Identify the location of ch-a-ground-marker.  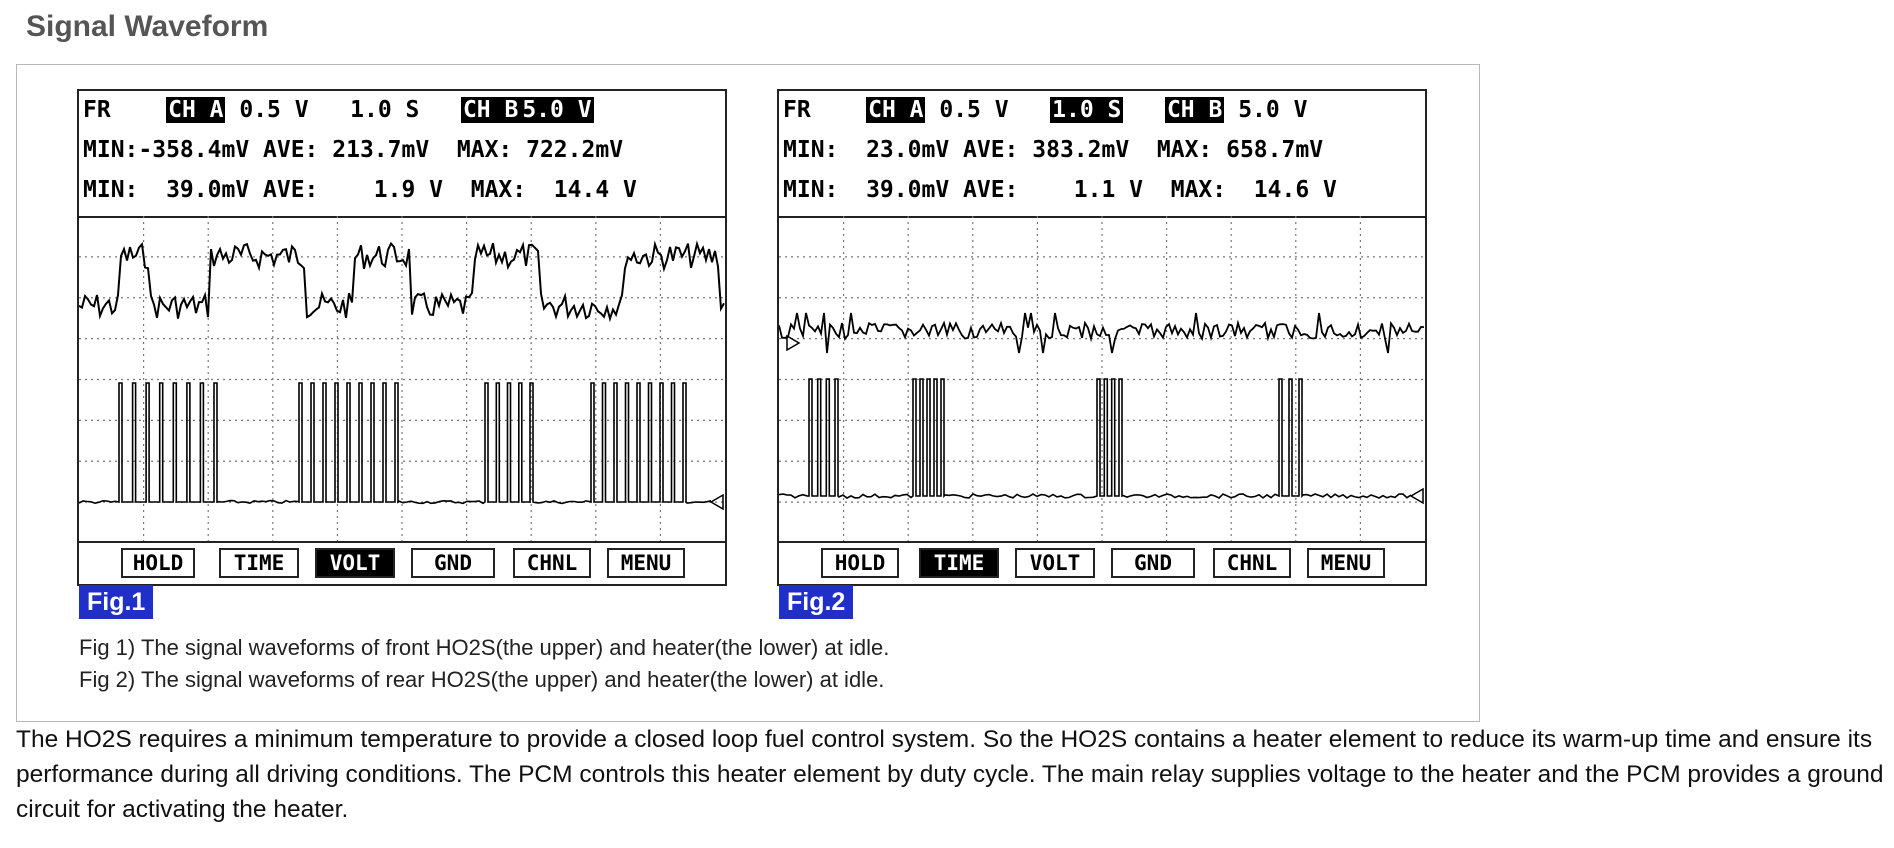
(793, 343).